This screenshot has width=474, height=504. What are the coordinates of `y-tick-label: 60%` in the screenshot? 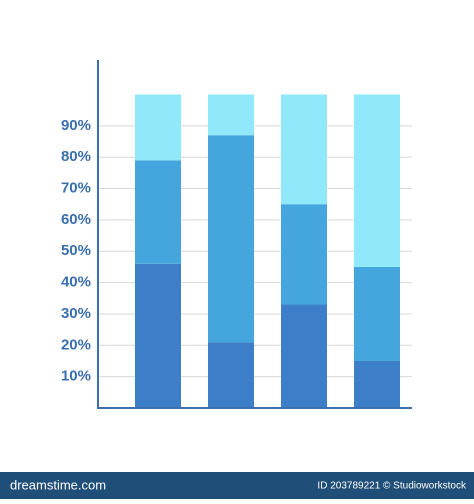 It's located at (76, 219).